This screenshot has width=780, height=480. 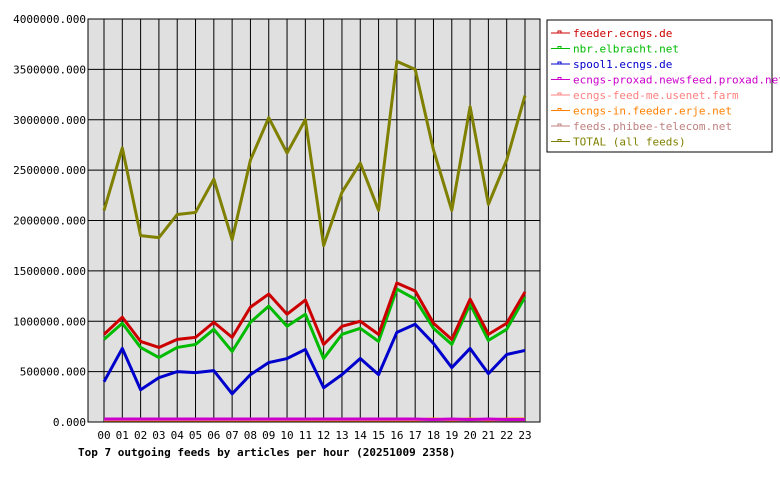 I want to click on x-tick-label: 17, so click(x=415, y=435).